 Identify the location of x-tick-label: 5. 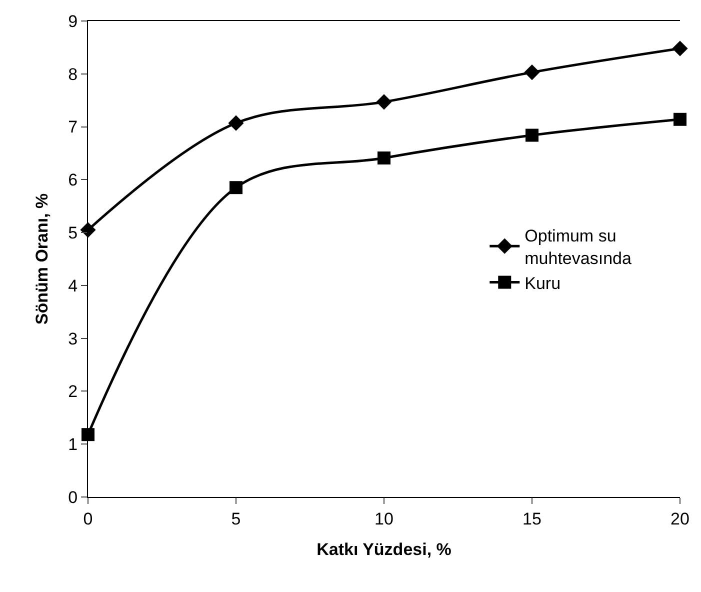
(236, 518).